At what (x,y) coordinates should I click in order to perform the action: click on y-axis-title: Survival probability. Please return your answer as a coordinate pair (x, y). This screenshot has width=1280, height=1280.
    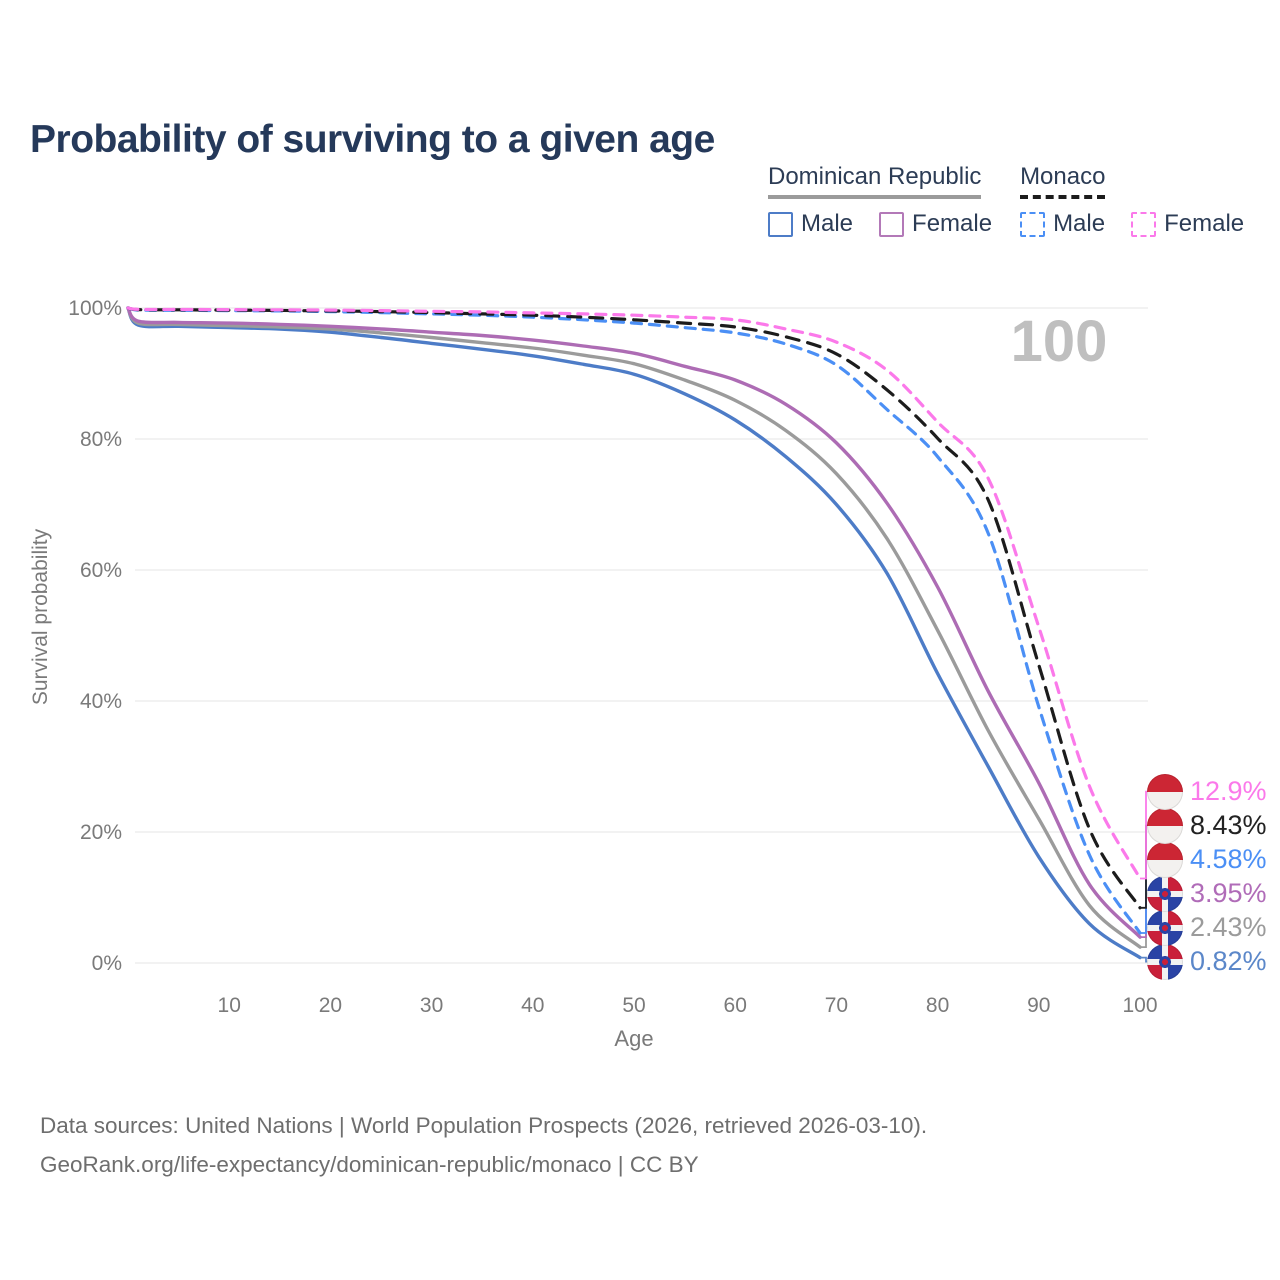
    Looking at the image, I should click on (40, 616).